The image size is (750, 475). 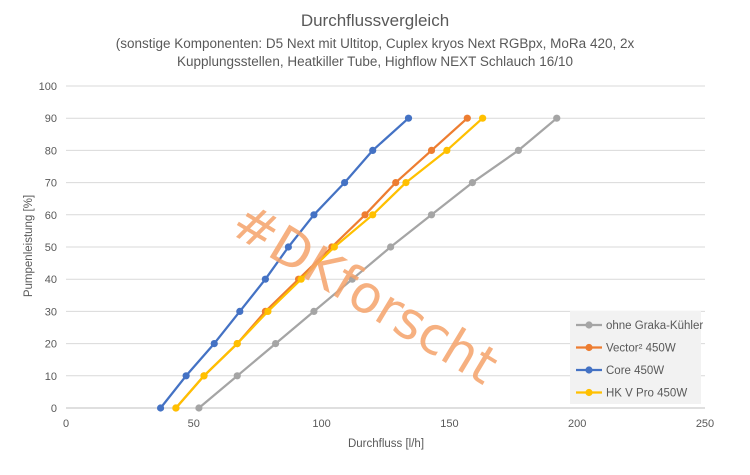 I want to click on y-tick-label: 50, so click(x=51, y=248).